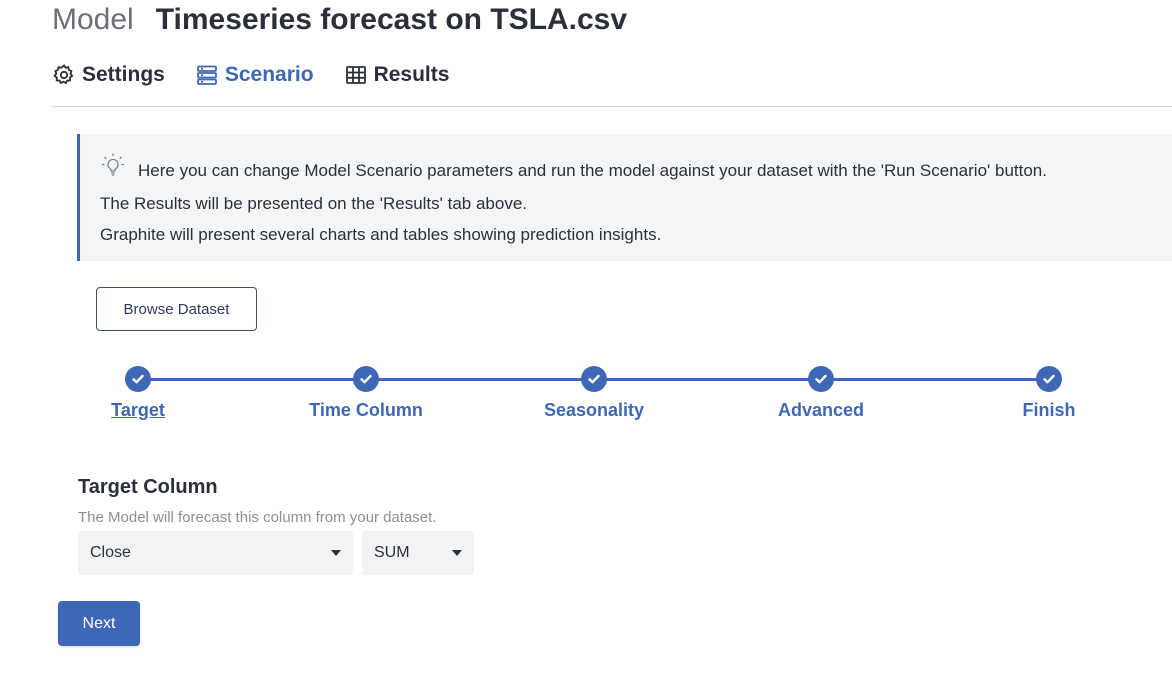  What do you see at coordinates (366, 410) in the screenshot?
I see `step-time-column-label: Time Column` at bounding box center [366, 410].